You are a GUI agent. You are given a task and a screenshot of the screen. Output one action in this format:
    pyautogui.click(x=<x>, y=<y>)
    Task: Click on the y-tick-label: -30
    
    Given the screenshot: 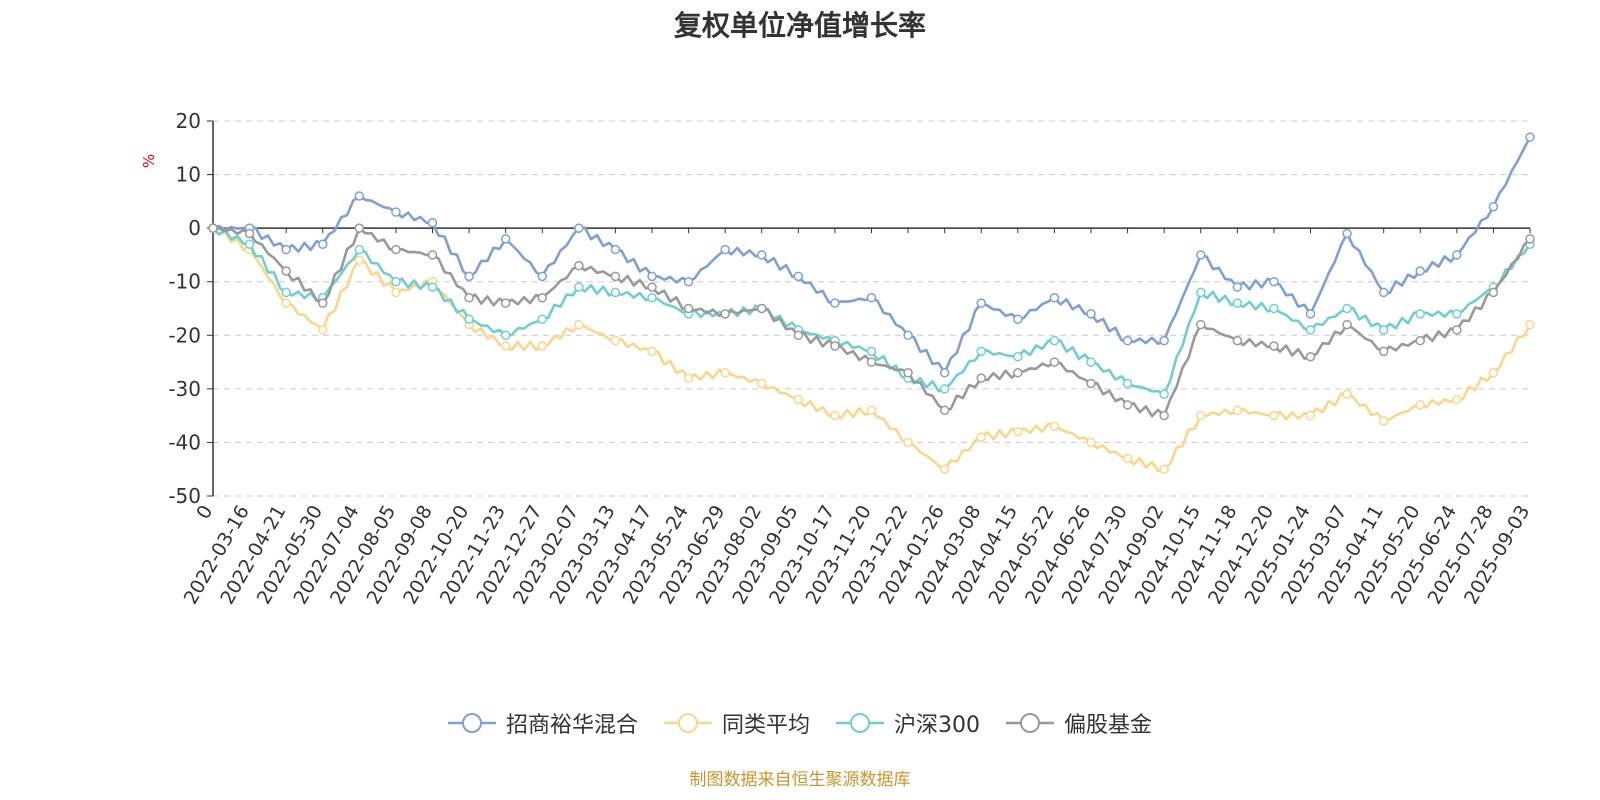 What is the action you would take?
    pyautogui.click(x=184, y=389)
    